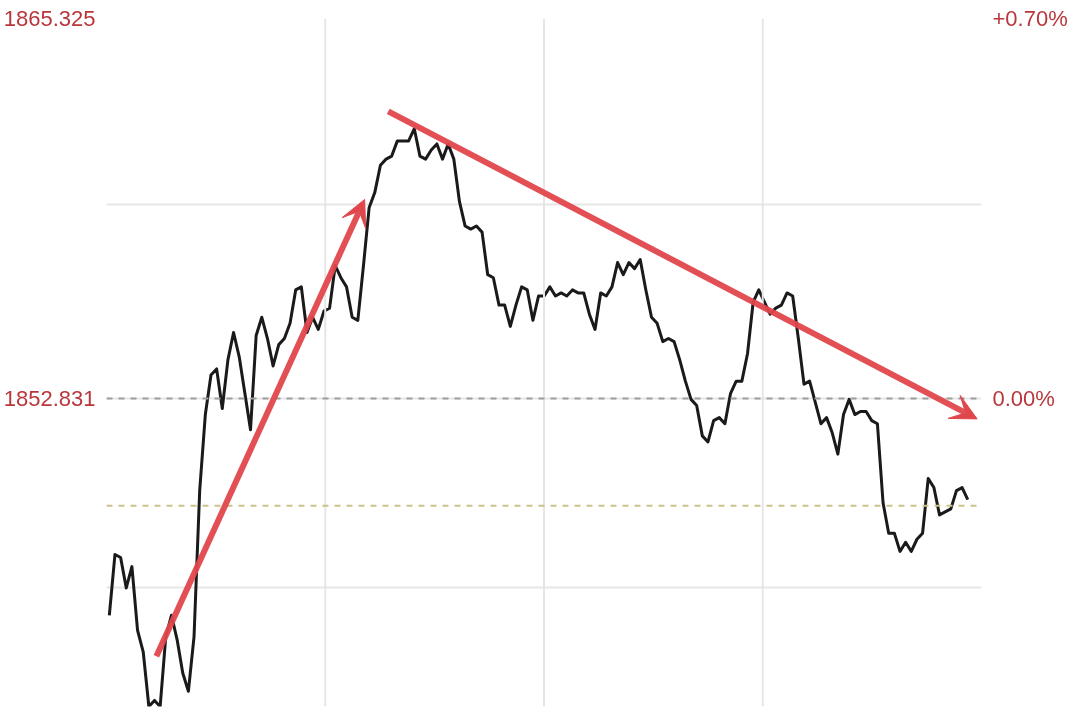 The height and width of the screenshot is (726, 1080). Describe the element at coordinates (49, 18) in the screenshot. I see `y-tick-label: 1865.325` at that location.